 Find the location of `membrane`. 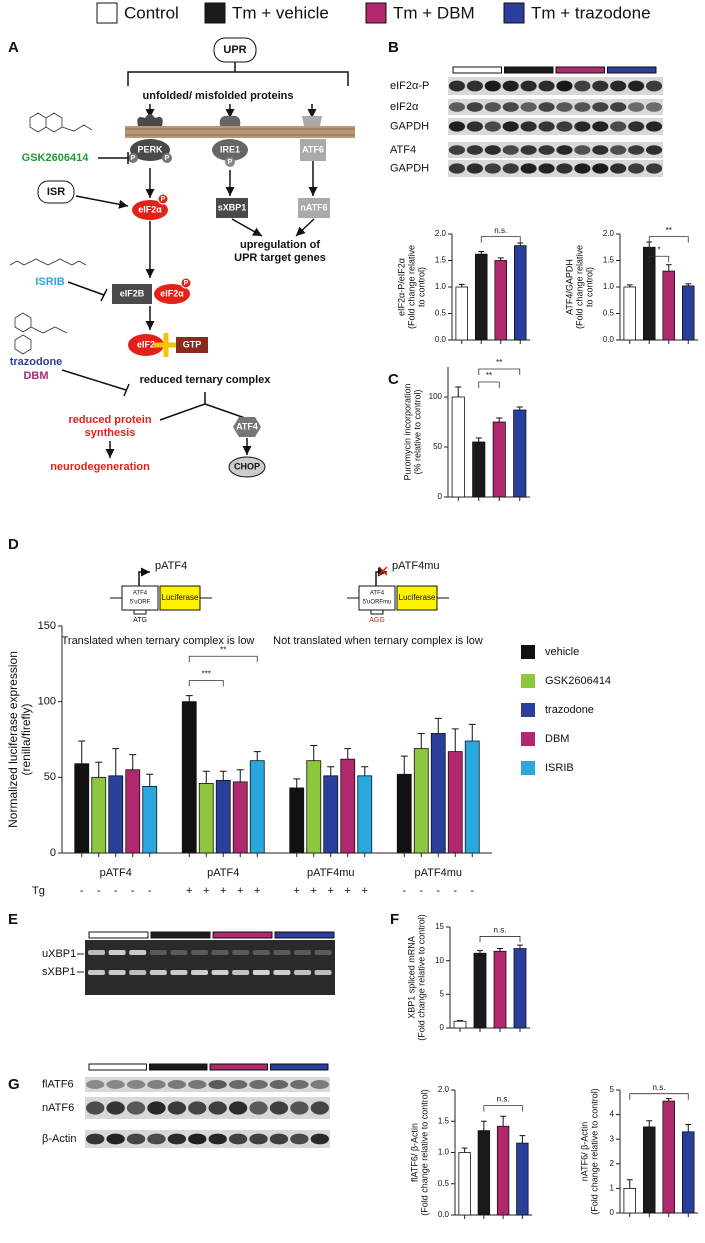

membrane is located at coordinates (240, 132).